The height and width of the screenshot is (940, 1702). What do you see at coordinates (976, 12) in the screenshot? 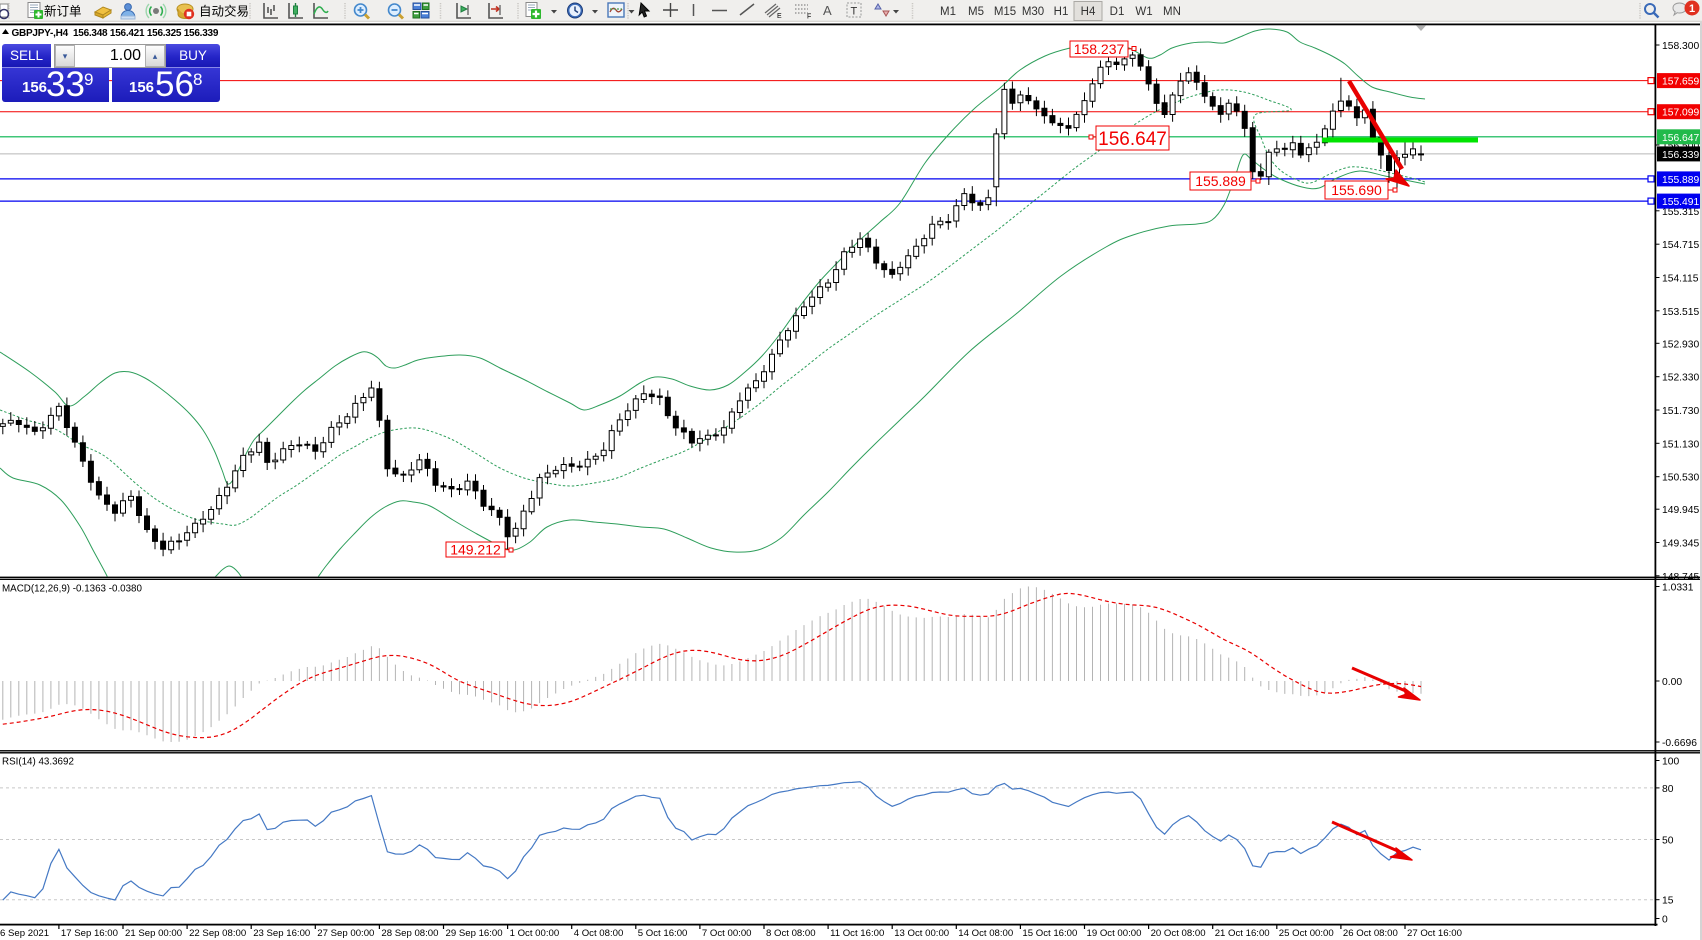
I see `svg-text: M5` at bounding box center [976, 12].